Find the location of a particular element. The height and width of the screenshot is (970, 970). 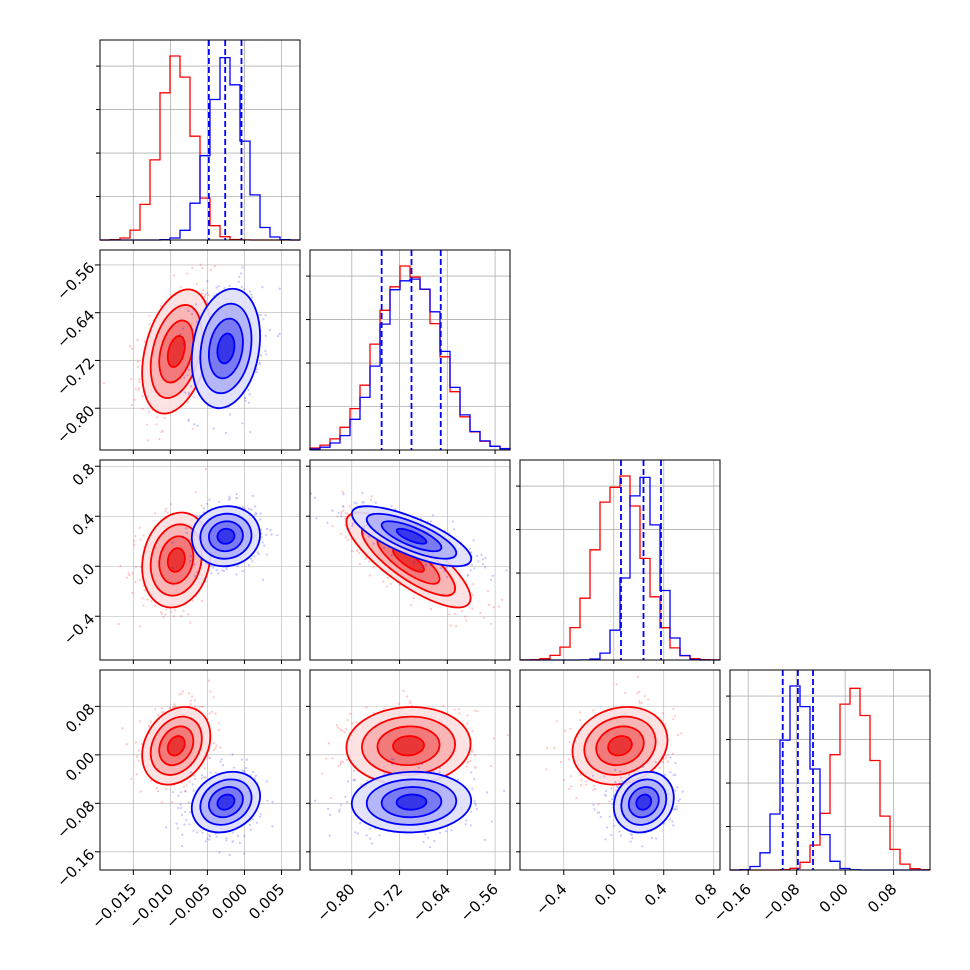

y-tick-label: −0.72 is located at coordinates (75, 376).